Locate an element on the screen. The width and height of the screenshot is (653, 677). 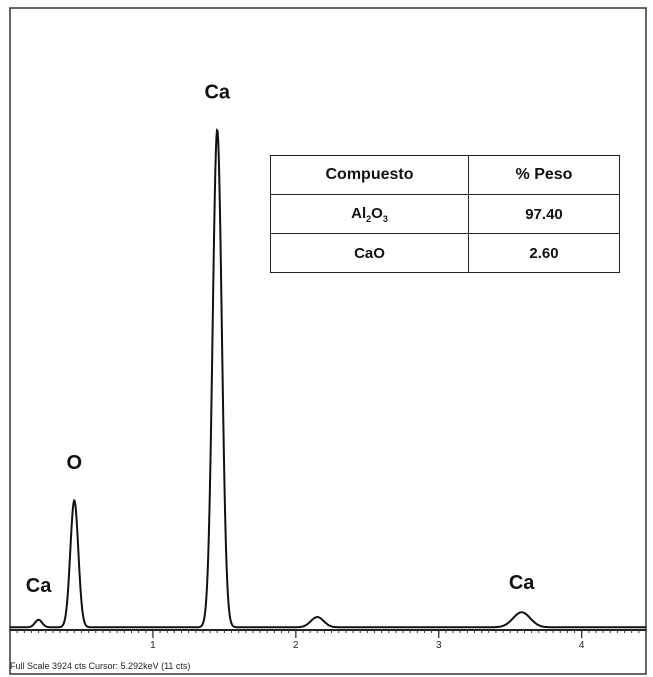
composition-table: Compuesto % Peso Al2O3 97.40 CaO 2.60 is located at coordinates (445, 214).